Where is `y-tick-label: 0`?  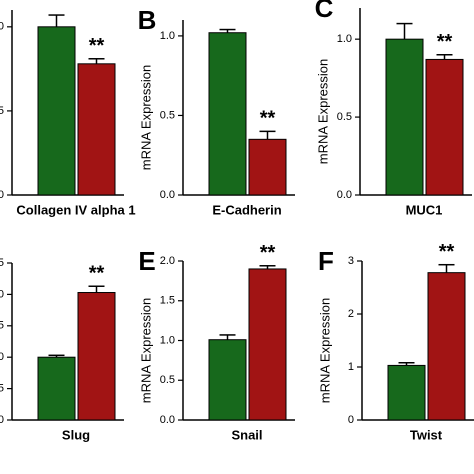 y-tick-label: 0 is located at coordinates (351, 420).